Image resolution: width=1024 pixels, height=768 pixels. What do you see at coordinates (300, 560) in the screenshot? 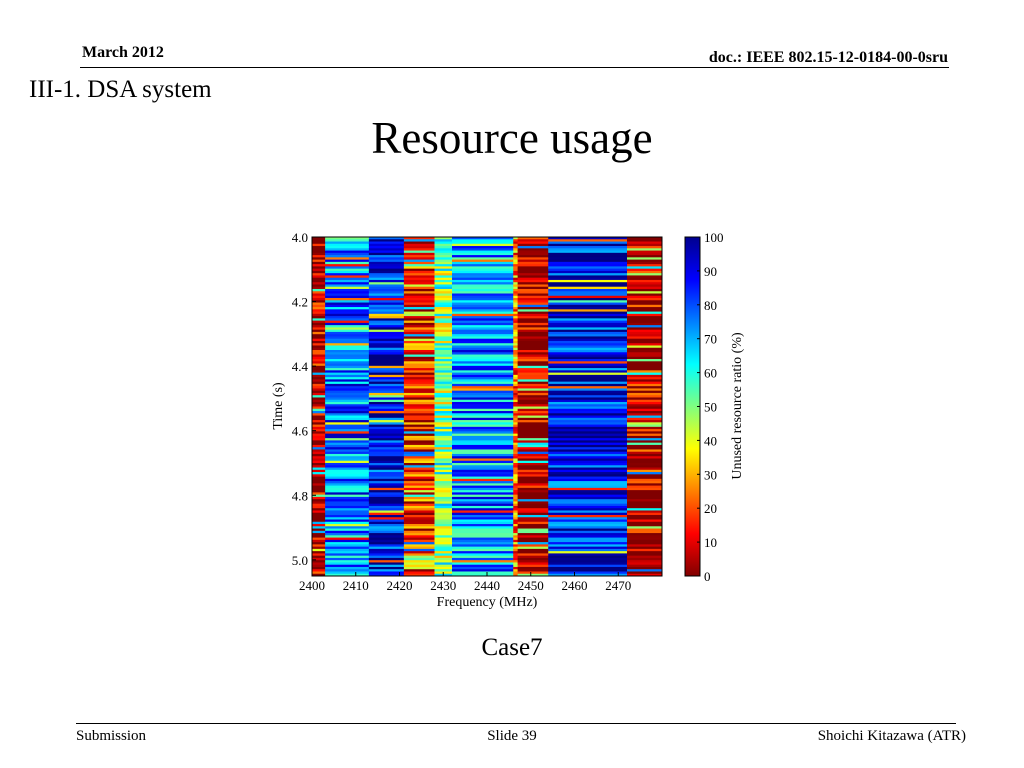
I see `y-tick-label-5: 5.0` at bounding box center [300, 560].